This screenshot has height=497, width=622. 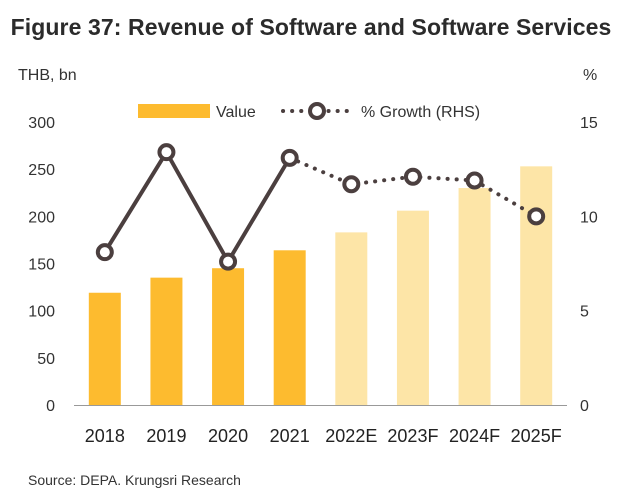 What do you see at coordinates (41, 217) in the screenshot?
I see `left-tick-label: 200` at bounding box center [41, 217].